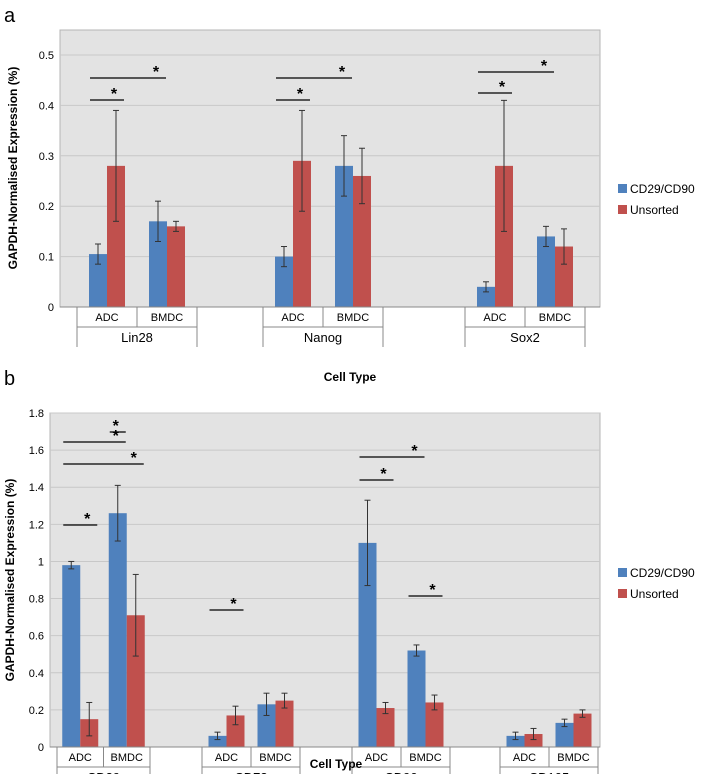  Describe the element at coordinates (362, 241) in the screenshot. I see `bar-unsorted-nanog-bmdc` at that location.